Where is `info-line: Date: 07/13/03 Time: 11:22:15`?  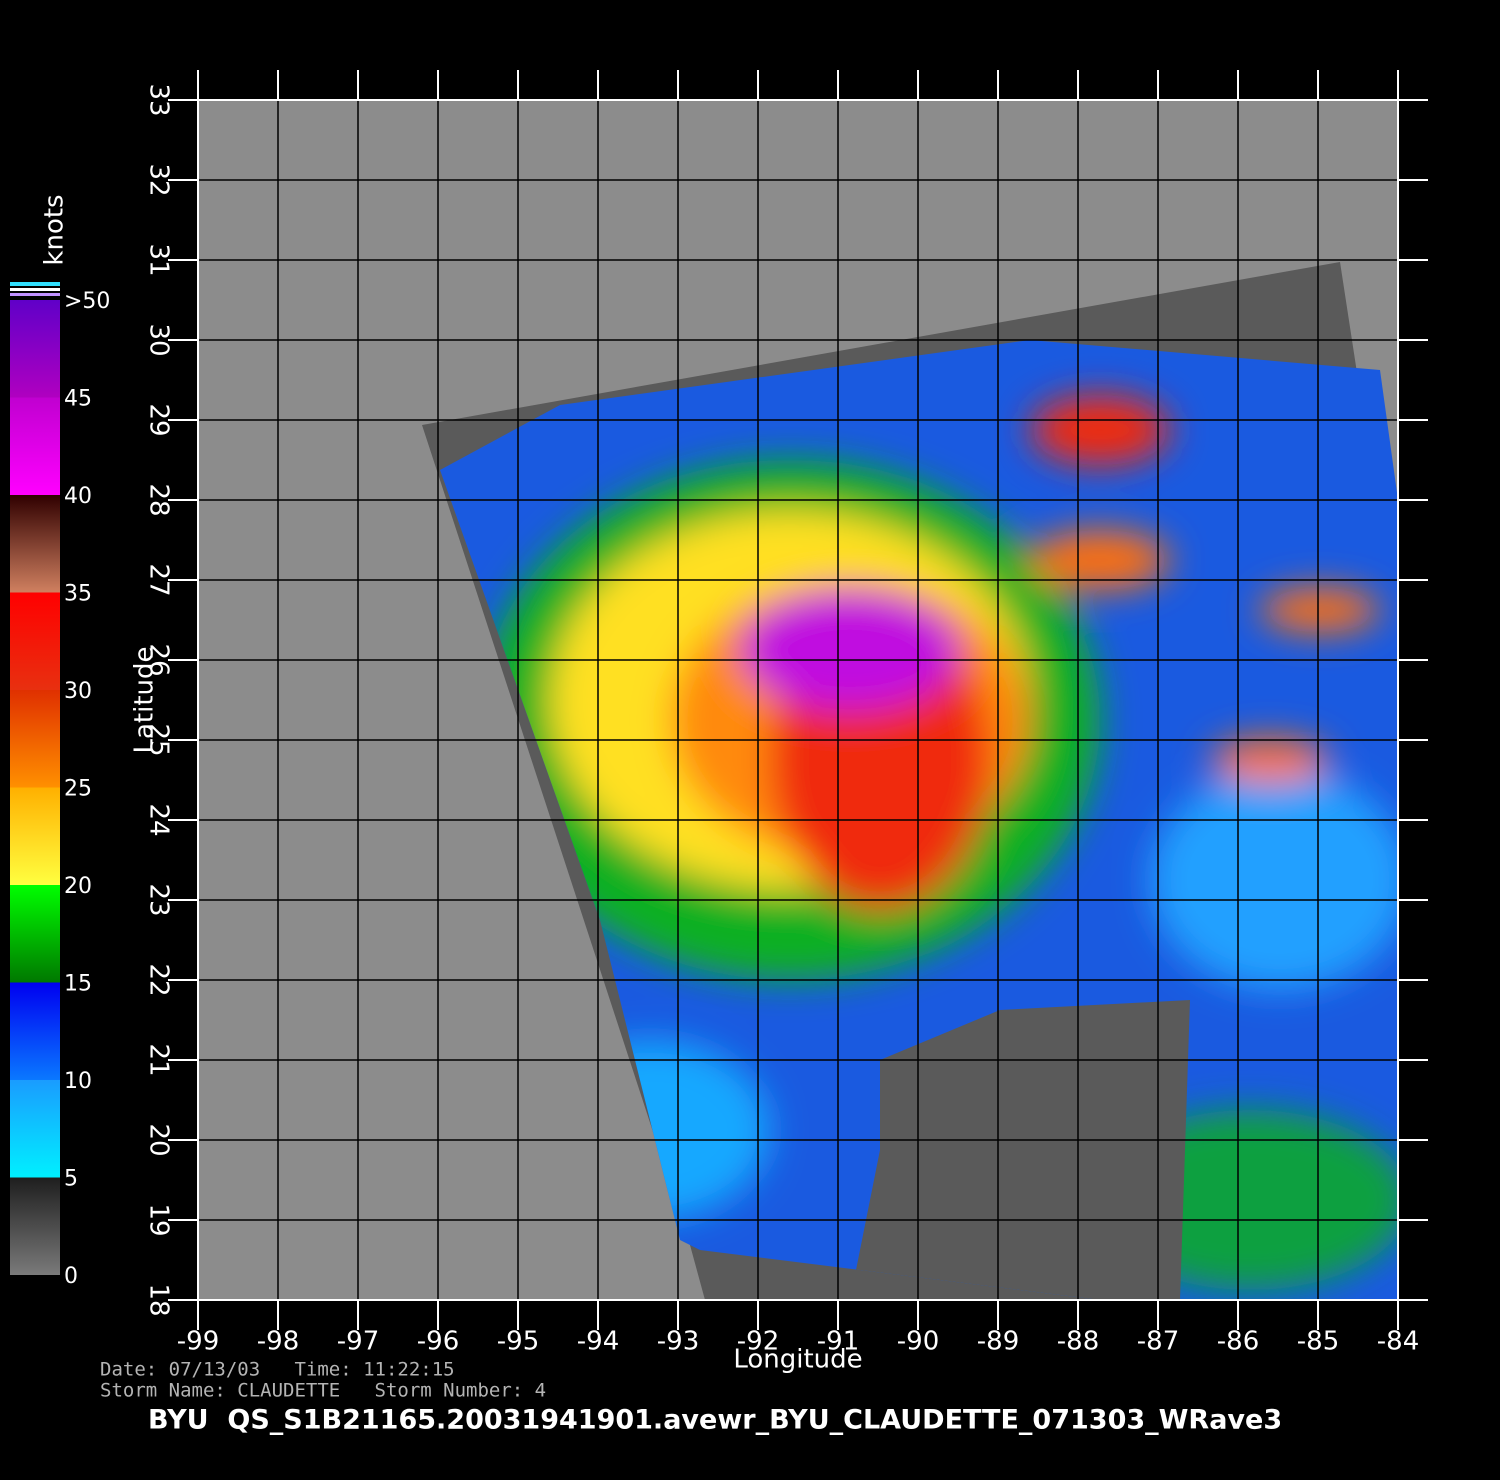
info-line: Date: 07/13/03 Time: 11:22:15 is located at coordinates (277, 1370).